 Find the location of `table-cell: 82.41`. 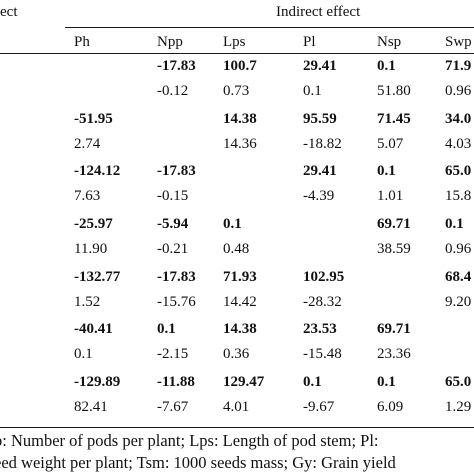

table-cell: 82.41 is located at coordinates (91, 407).